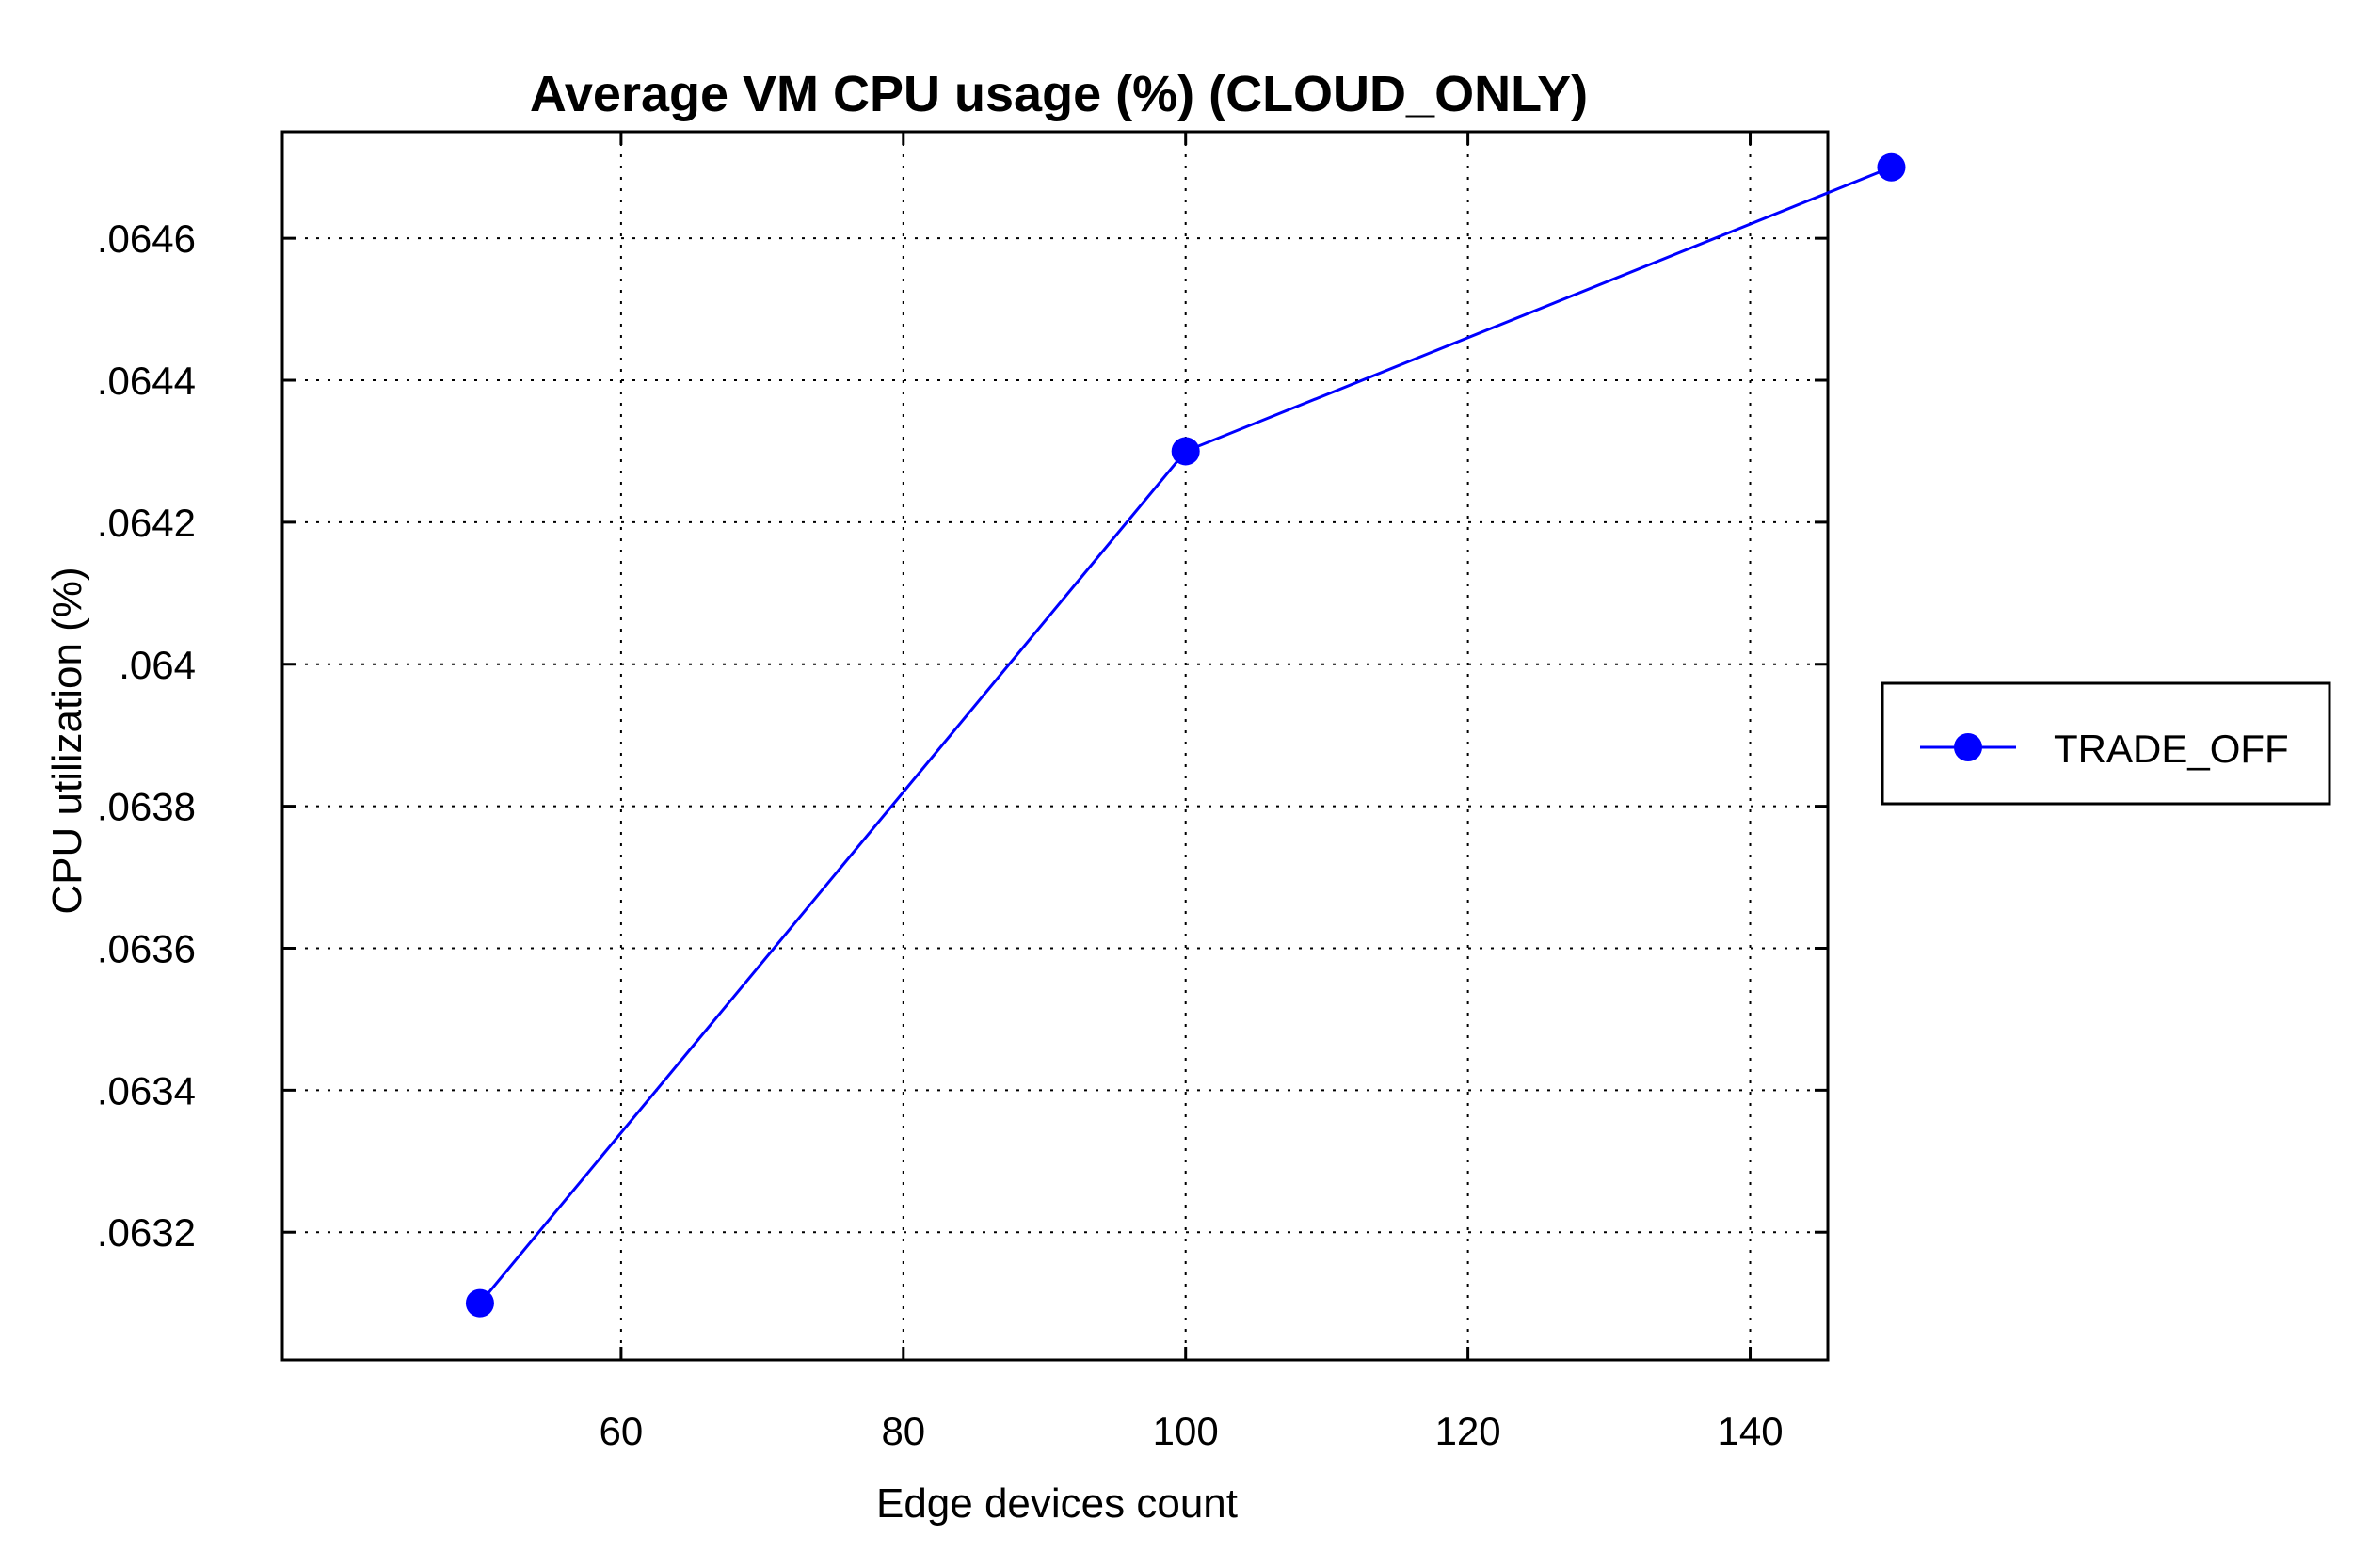 This screenshot has width=2353, height=1568. I want to click on y-tick-label: .0634, so click(146, 1090).